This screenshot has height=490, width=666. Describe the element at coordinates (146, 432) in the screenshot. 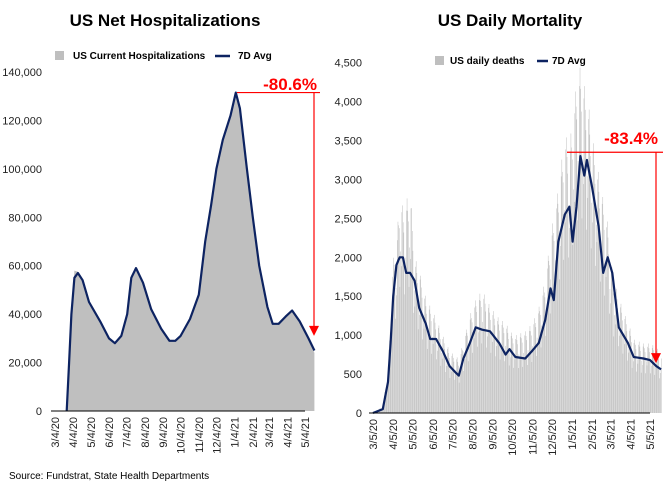

I see `x-tick-label: 8/4/20` at that location.